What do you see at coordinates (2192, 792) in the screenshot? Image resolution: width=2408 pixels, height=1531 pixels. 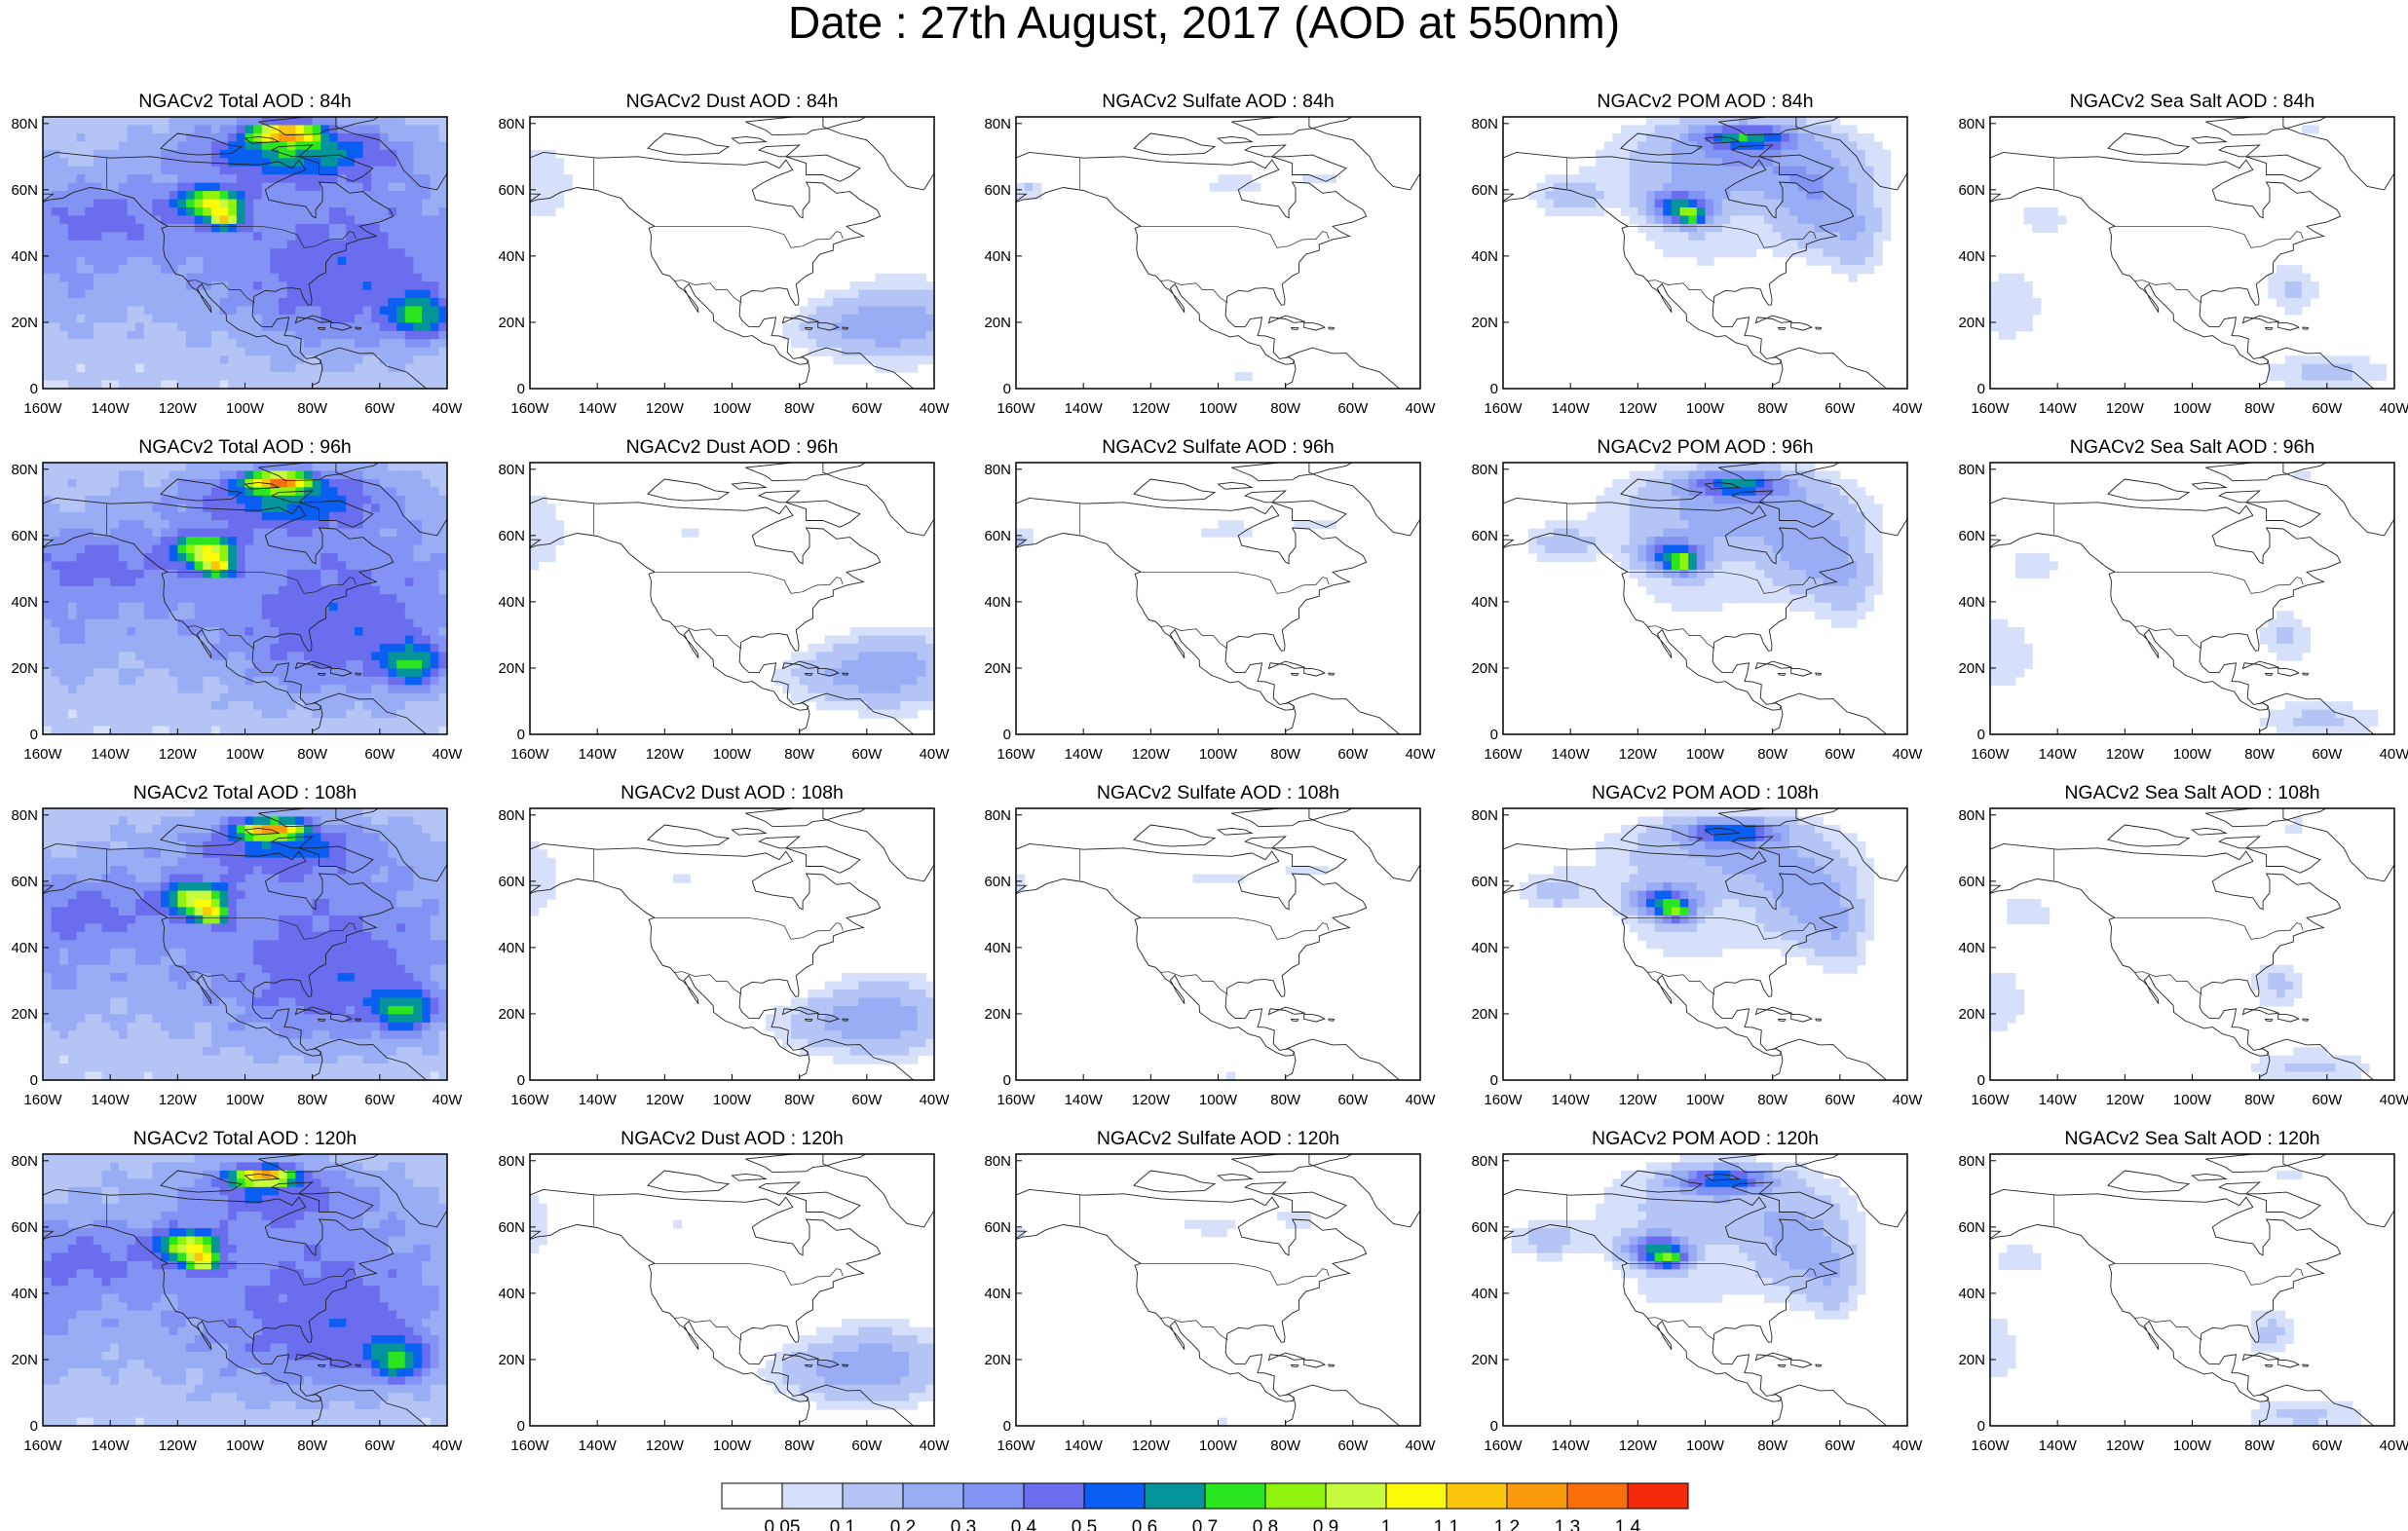 I see `panel-title: NGACv2 Sea Salt AOD : 108h` at bounding box center [2192, 792].